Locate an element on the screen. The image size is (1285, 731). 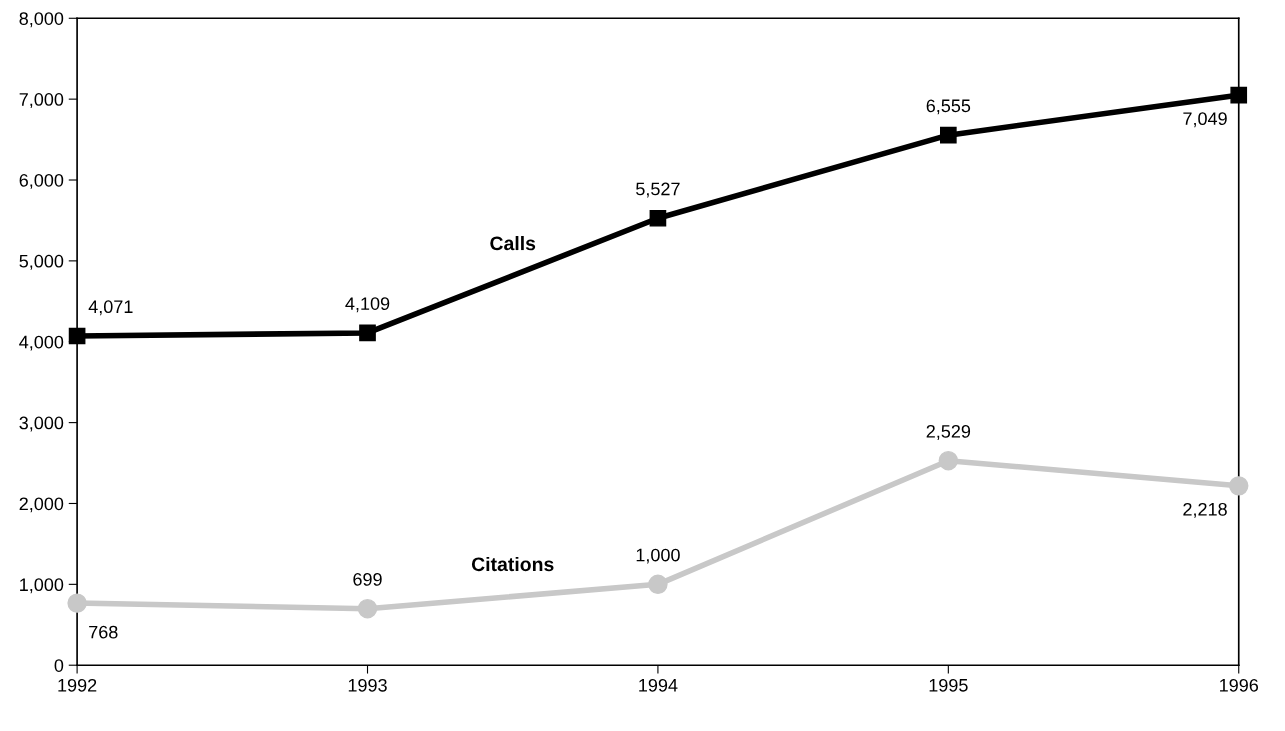
y-tick-label: 6,000 is located at coordinates (41, 181).